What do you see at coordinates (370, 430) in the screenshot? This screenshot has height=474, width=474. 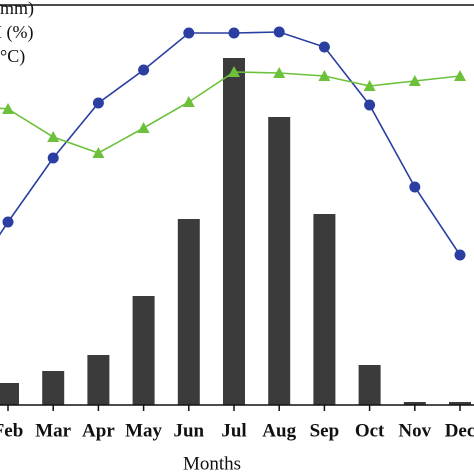 I see `x-tick-label: Oct` at bounding box center [370, 430].